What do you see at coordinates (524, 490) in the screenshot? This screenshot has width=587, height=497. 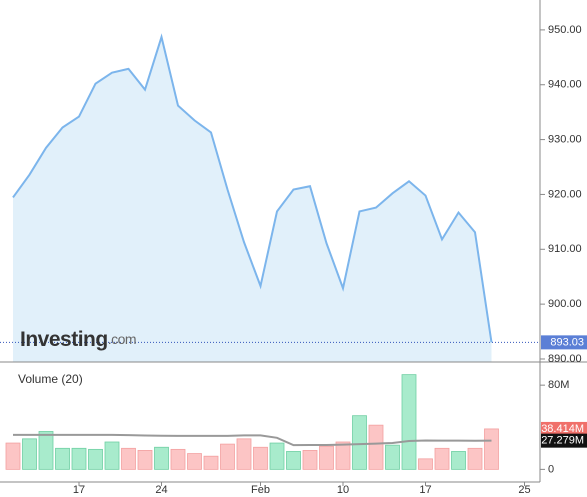 I see `x-tick-label: 25` at bounding box center [524, 490].